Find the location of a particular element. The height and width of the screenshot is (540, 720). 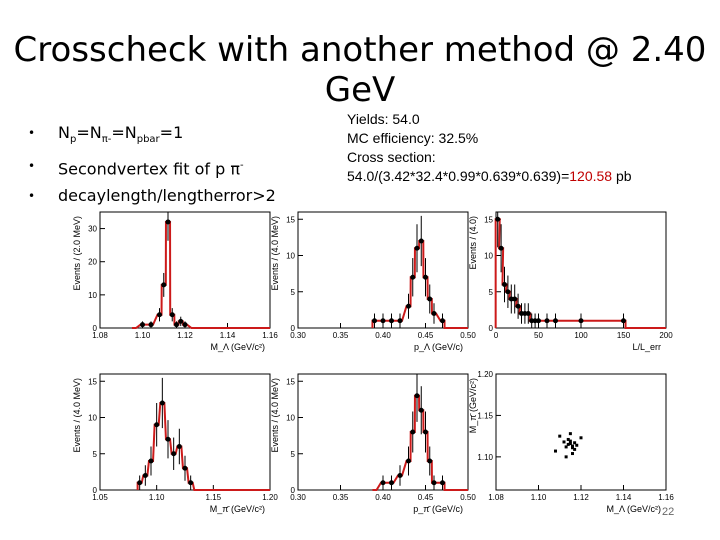

x-tick-label: 0 is located at coordinates (496, 335).